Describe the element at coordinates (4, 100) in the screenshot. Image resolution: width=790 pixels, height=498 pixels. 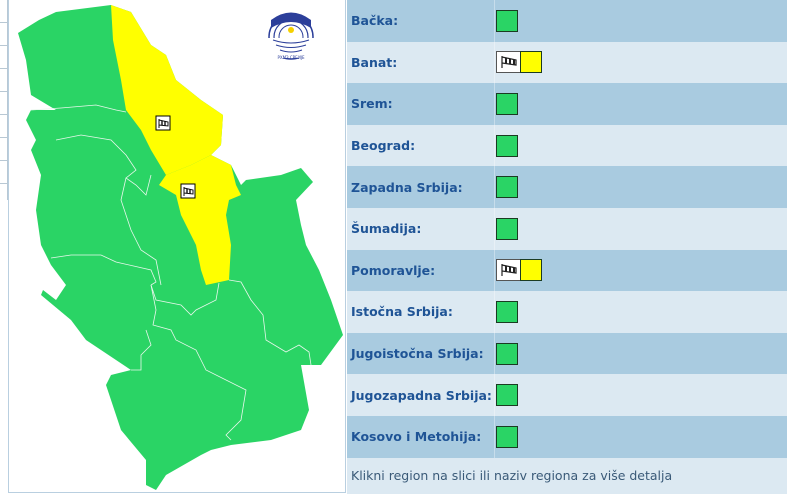
I see `left-edge-strip` at that location.